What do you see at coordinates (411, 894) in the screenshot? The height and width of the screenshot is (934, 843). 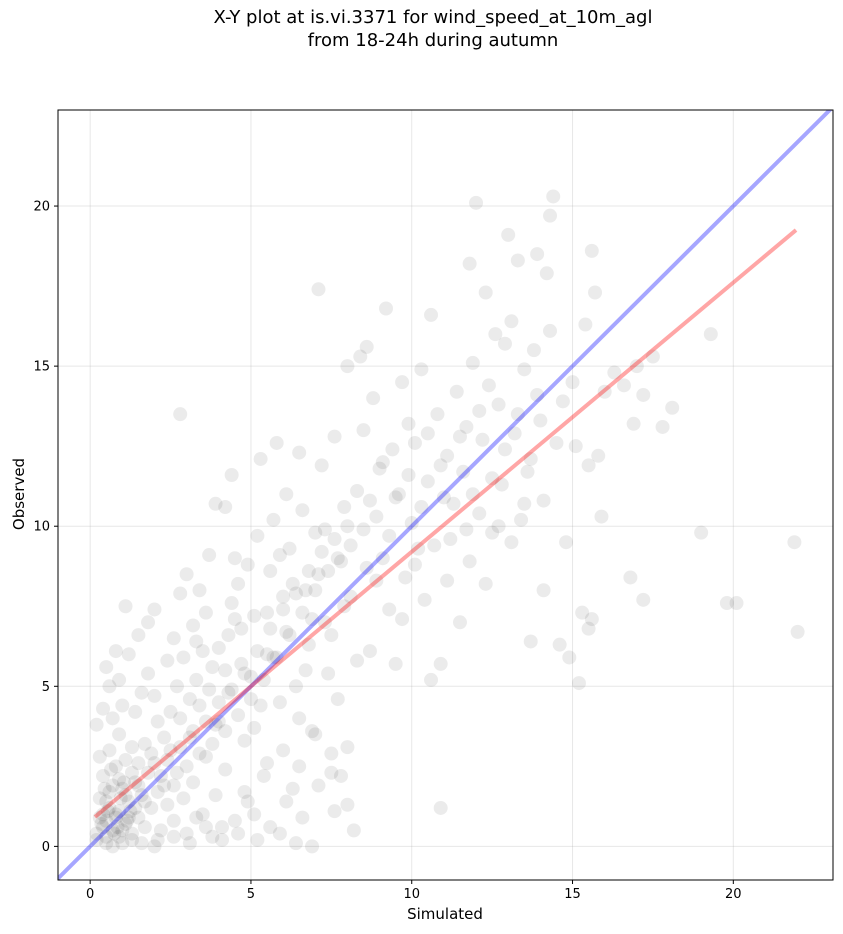 I see `x-tick-label: 10` at bounding box center [411, 894].